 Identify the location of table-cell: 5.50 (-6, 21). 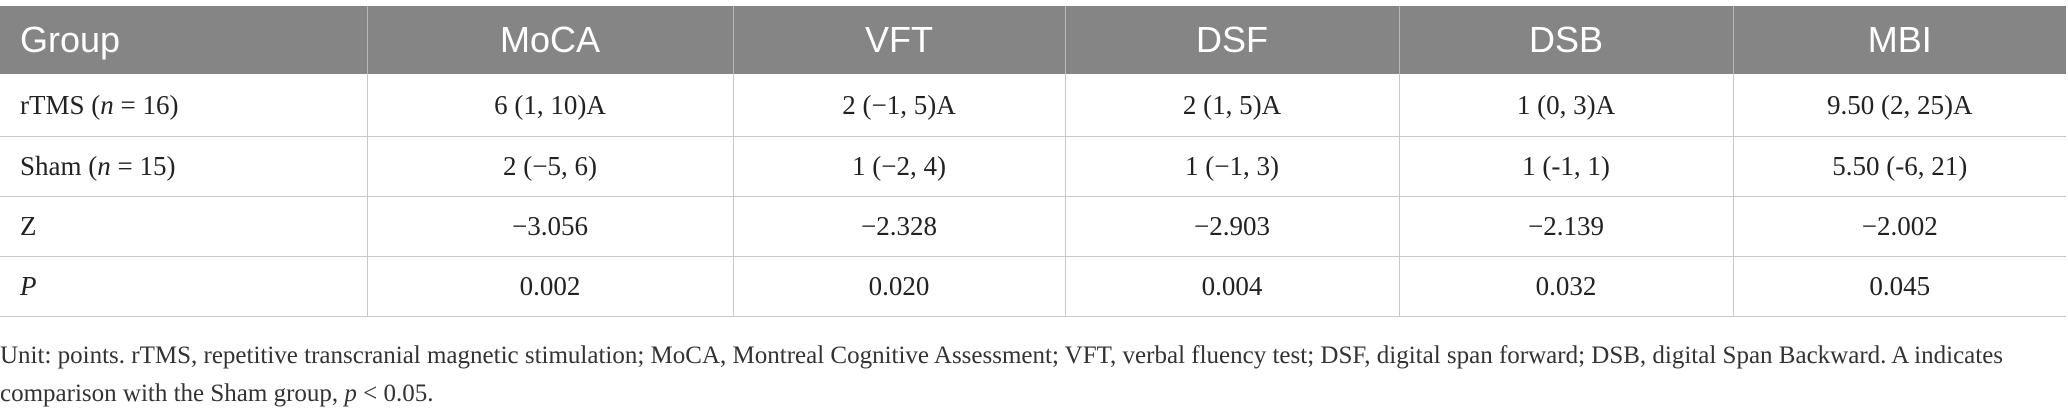
(1899, 166).